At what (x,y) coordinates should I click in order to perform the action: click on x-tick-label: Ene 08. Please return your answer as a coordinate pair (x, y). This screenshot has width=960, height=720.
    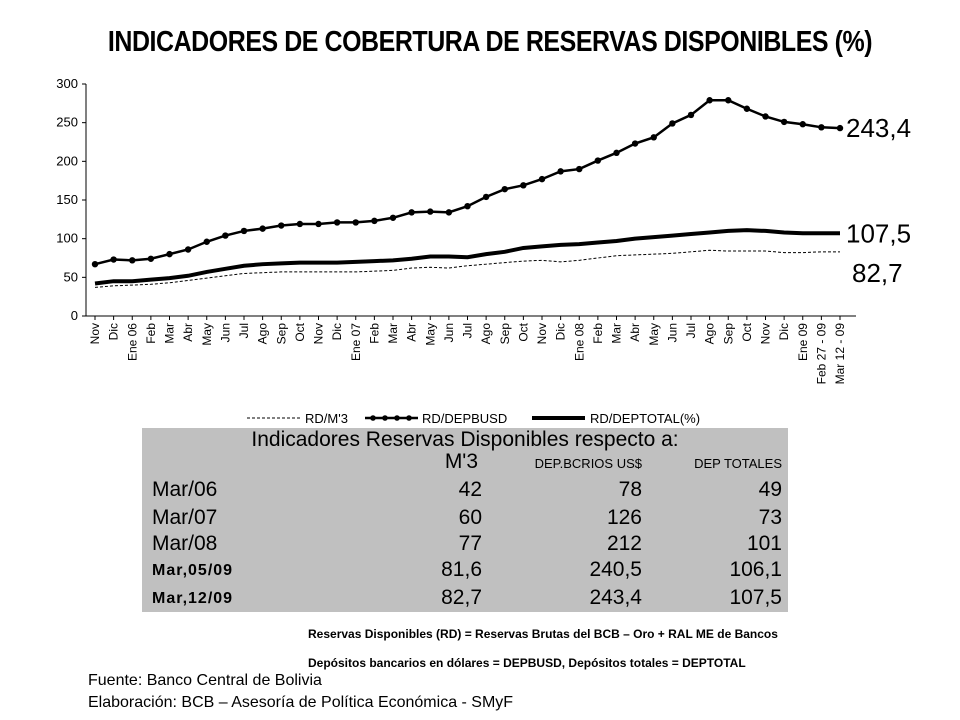
    Looking at the image, I should click on (579, 342).